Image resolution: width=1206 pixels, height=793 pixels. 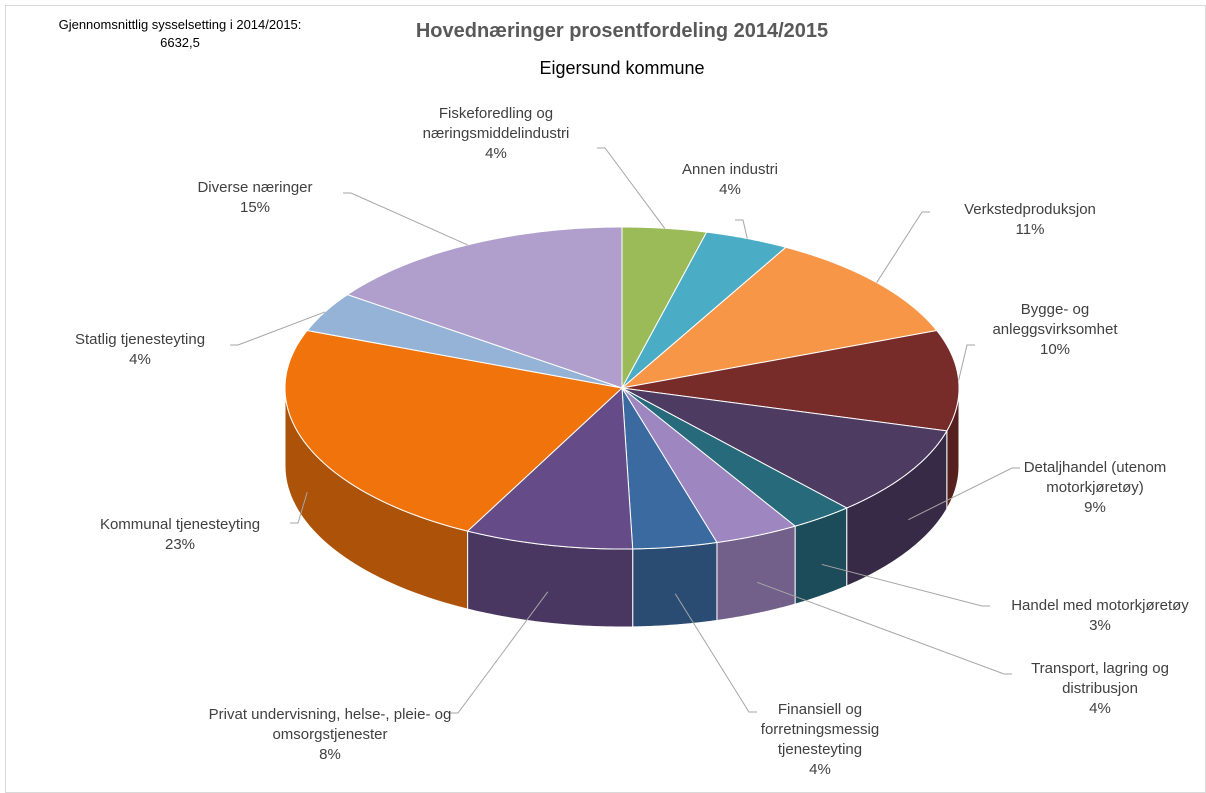 What do you see at coordinates (1098, 616) in the screenshot?
I see `data-label: Handel med motorkjøretøy 3%` at bounding box center [1098, 616].